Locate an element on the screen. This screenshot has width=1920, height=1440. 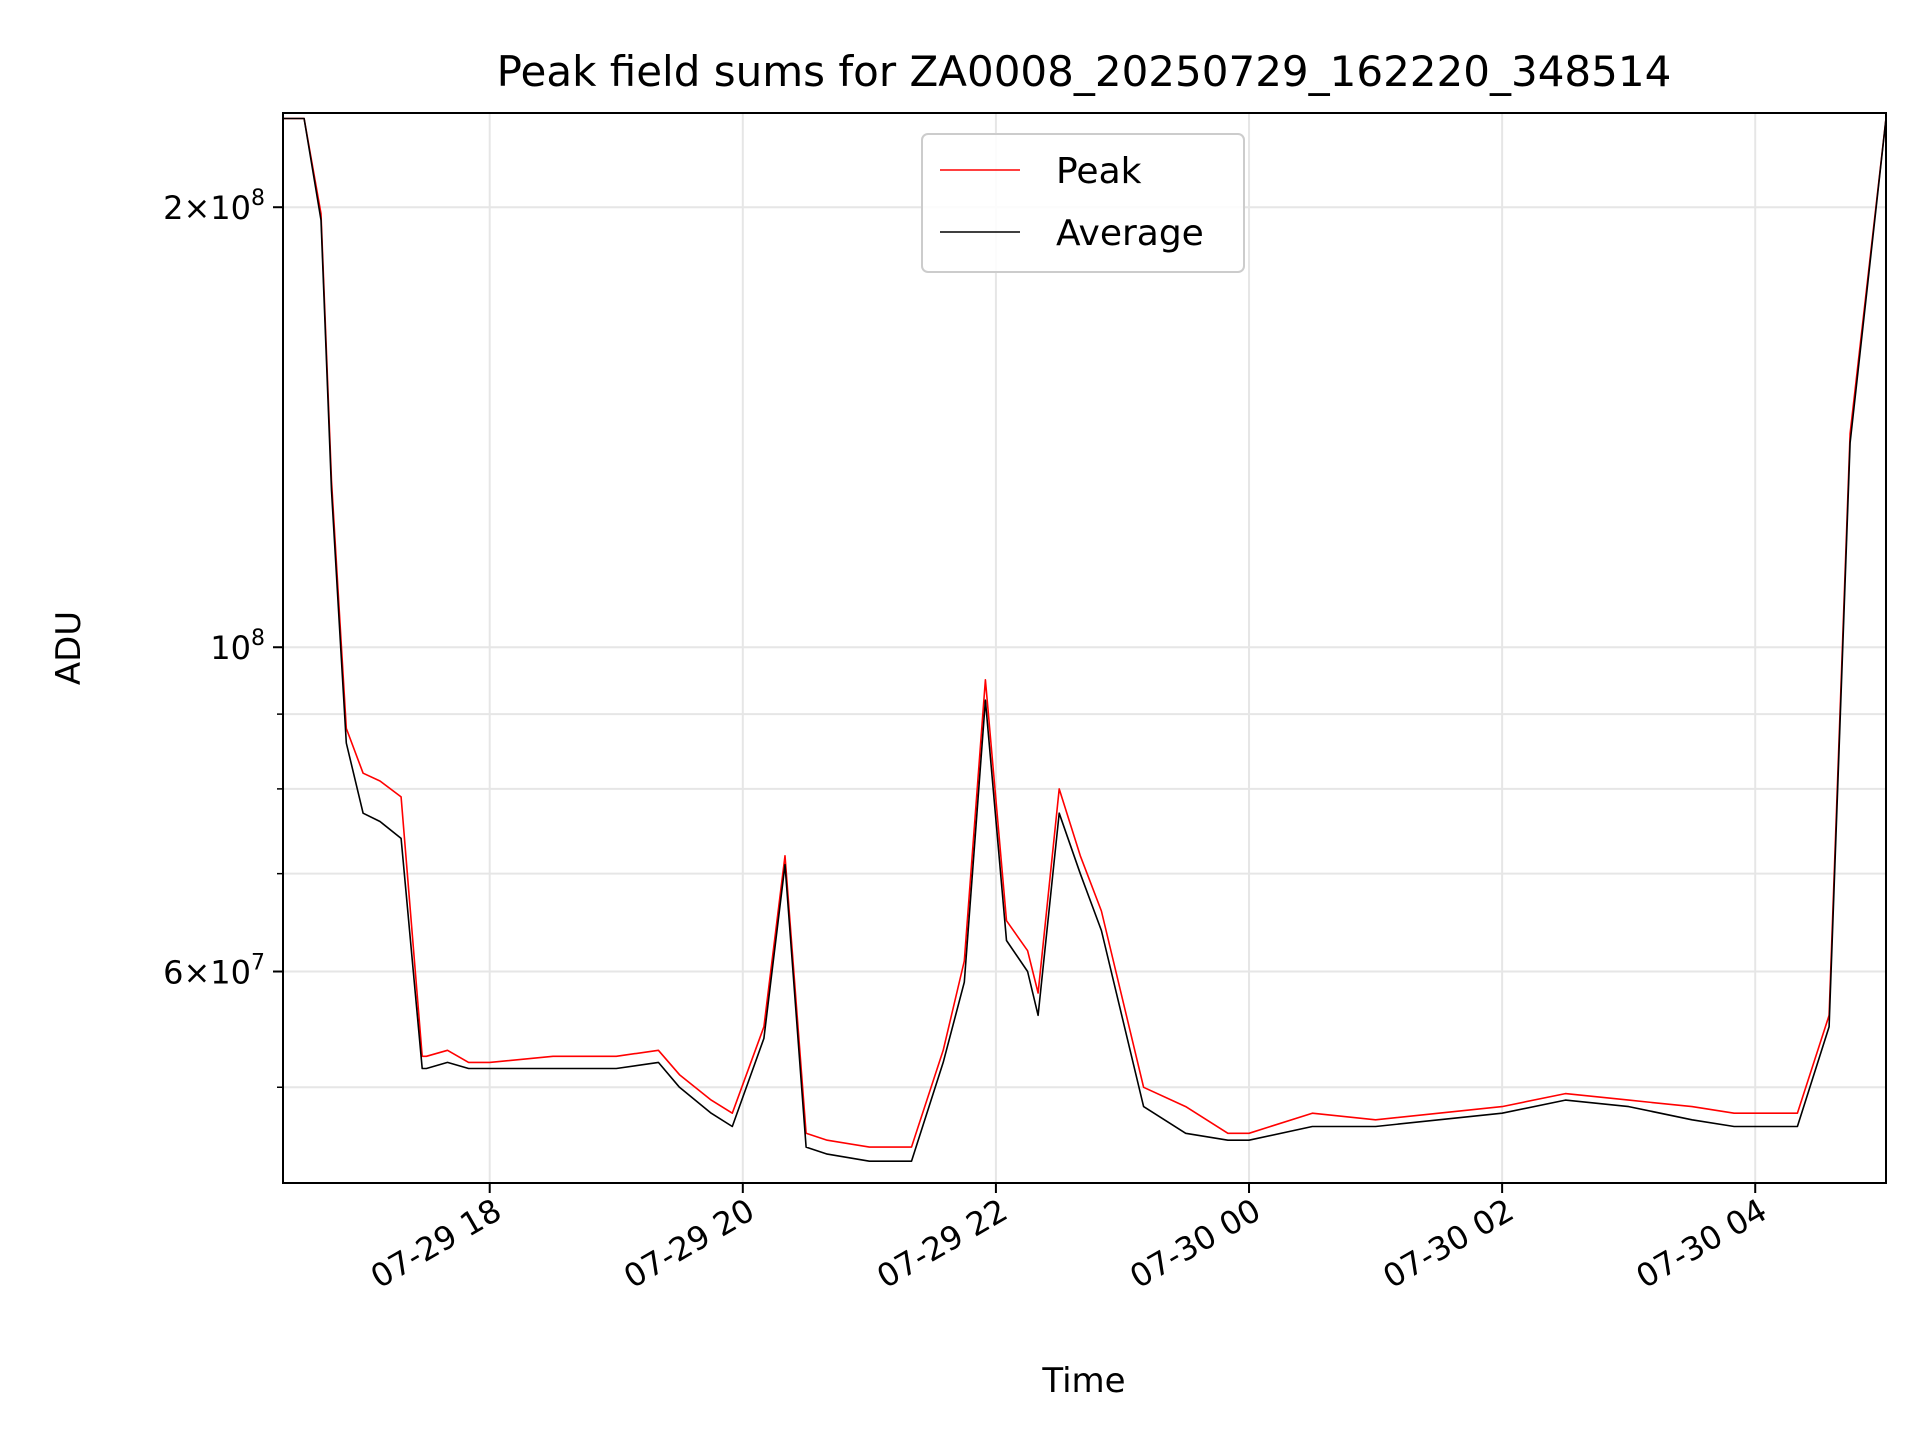
y-tick-label: 6×10⁷ is located at coordinates (214, 971).